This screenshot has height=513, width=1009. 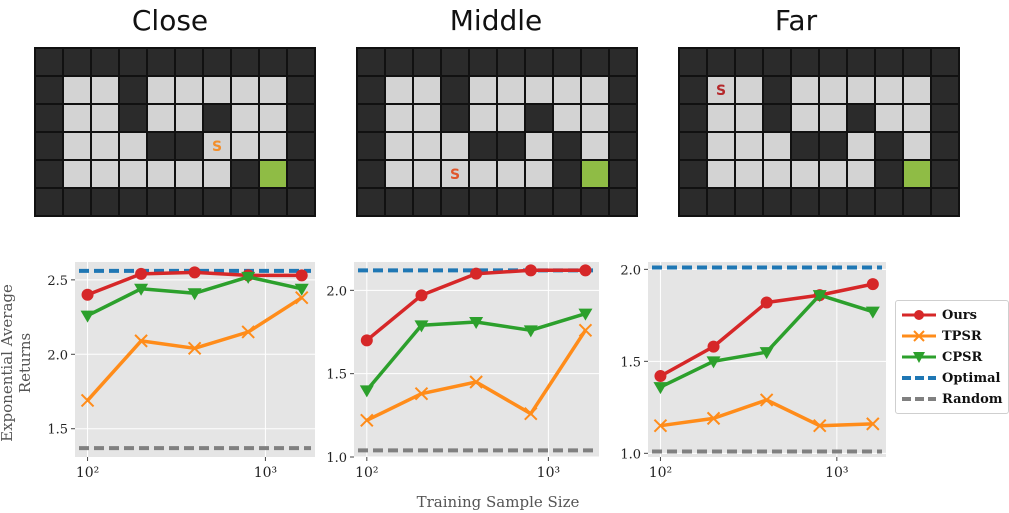 I want to click on plot-middle: 1.0 1.5 2.0 10² 10³, so click(x=462, y=371).